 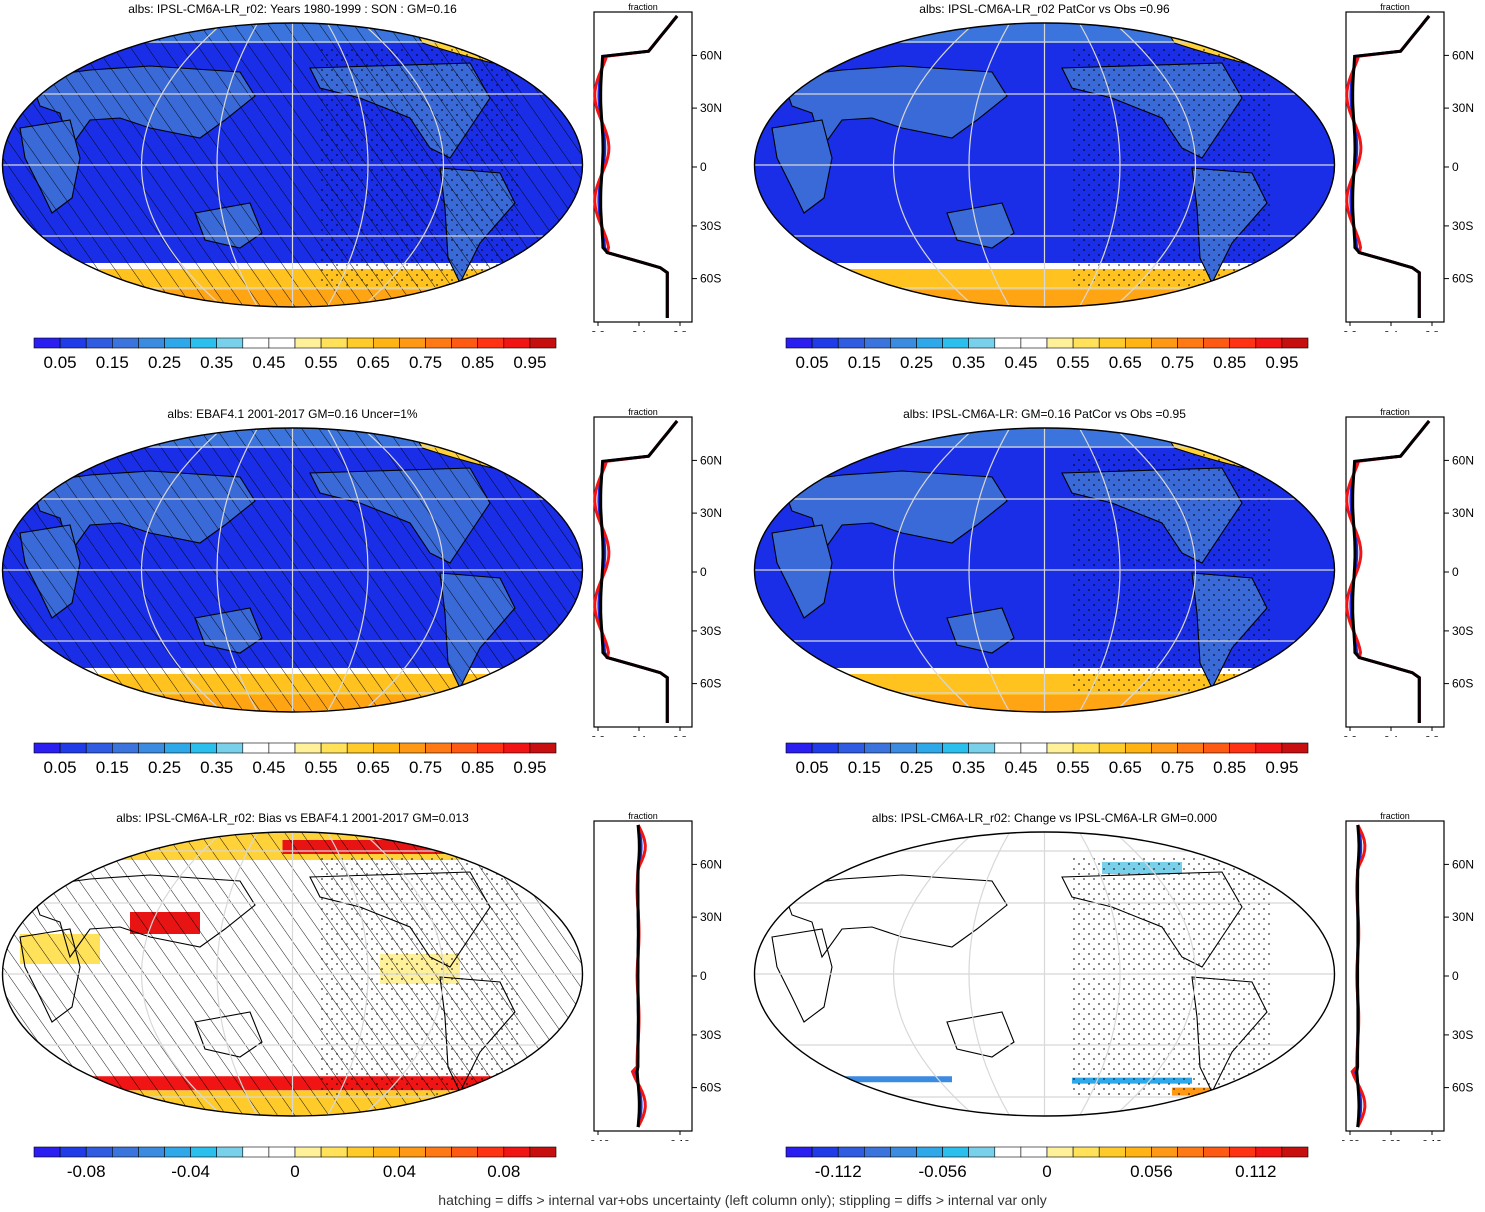 I want to click on colorbar-label: 0.85, so click(x=477, y=767).